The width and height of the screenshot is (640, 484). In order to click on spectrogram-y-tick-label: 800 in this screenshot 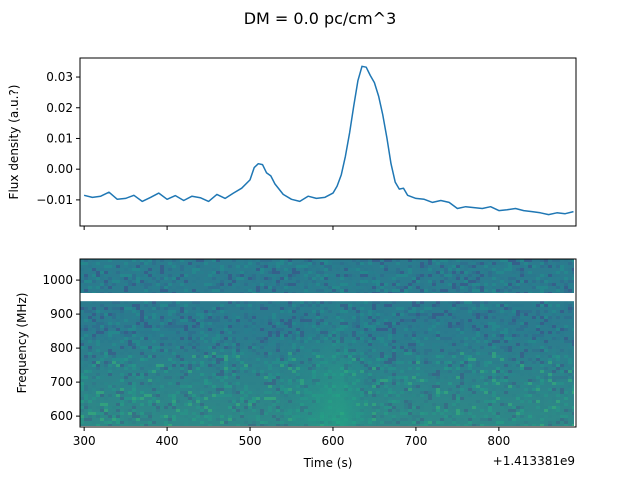, I will do `click(61, 348)`.